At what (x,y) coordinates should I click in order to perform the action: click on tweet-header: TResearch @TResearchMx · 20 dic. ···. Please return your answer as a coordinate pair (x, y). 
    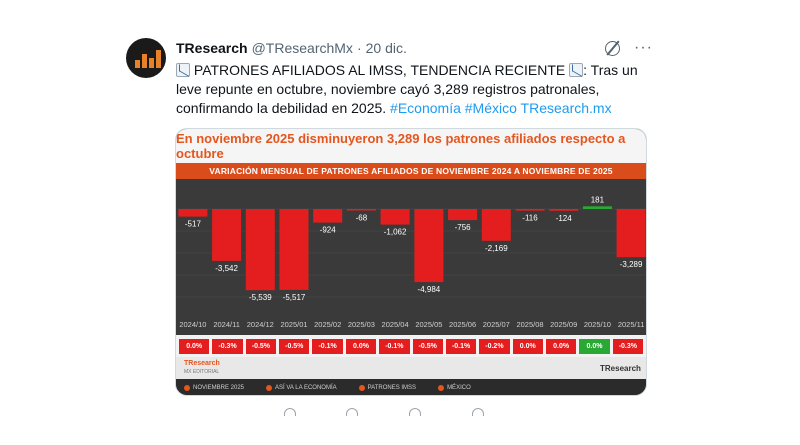
    Looking at the image, I should click on (414, 48).